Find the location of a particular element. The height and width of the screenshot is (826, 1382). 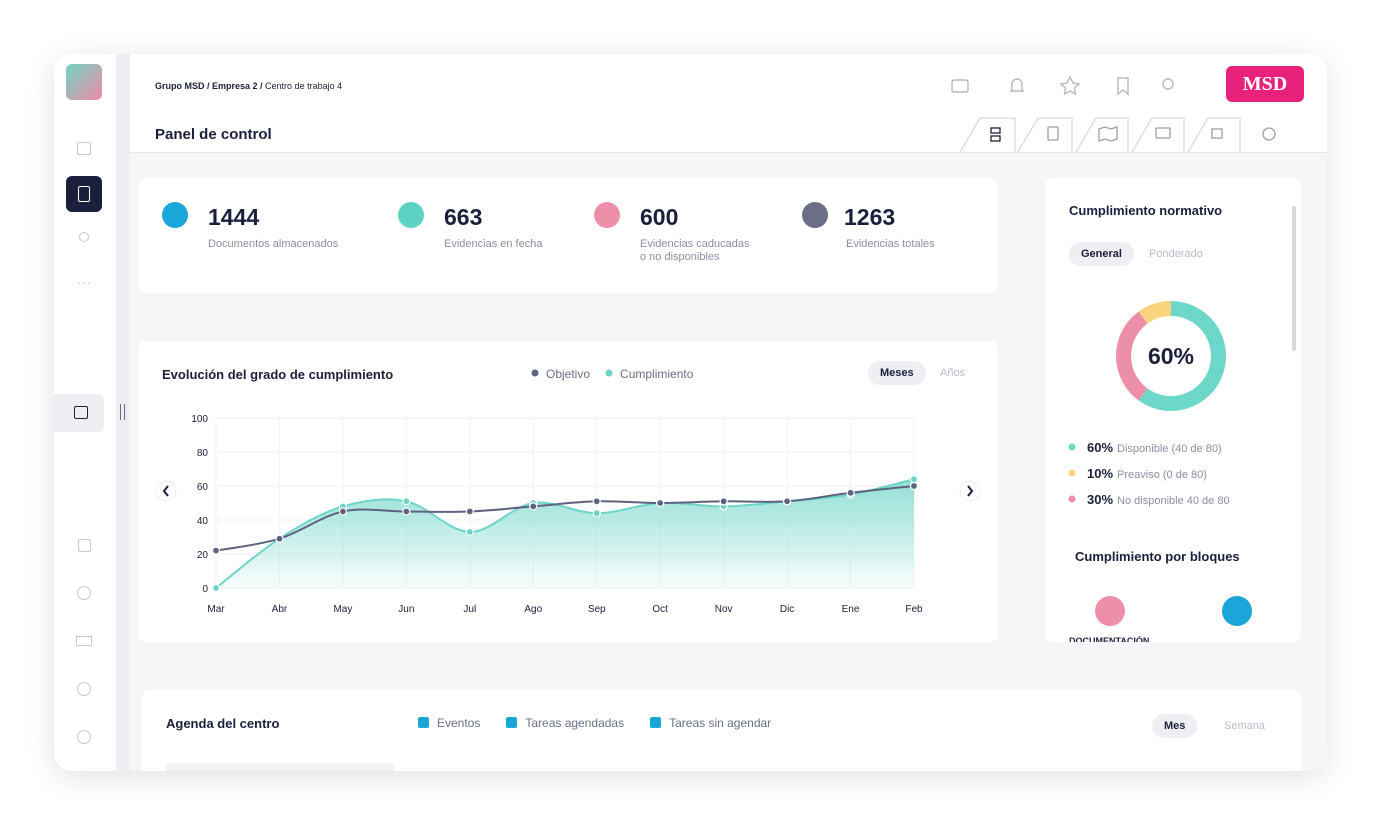

sidebar: ··· is located at coordinates (85, 412).